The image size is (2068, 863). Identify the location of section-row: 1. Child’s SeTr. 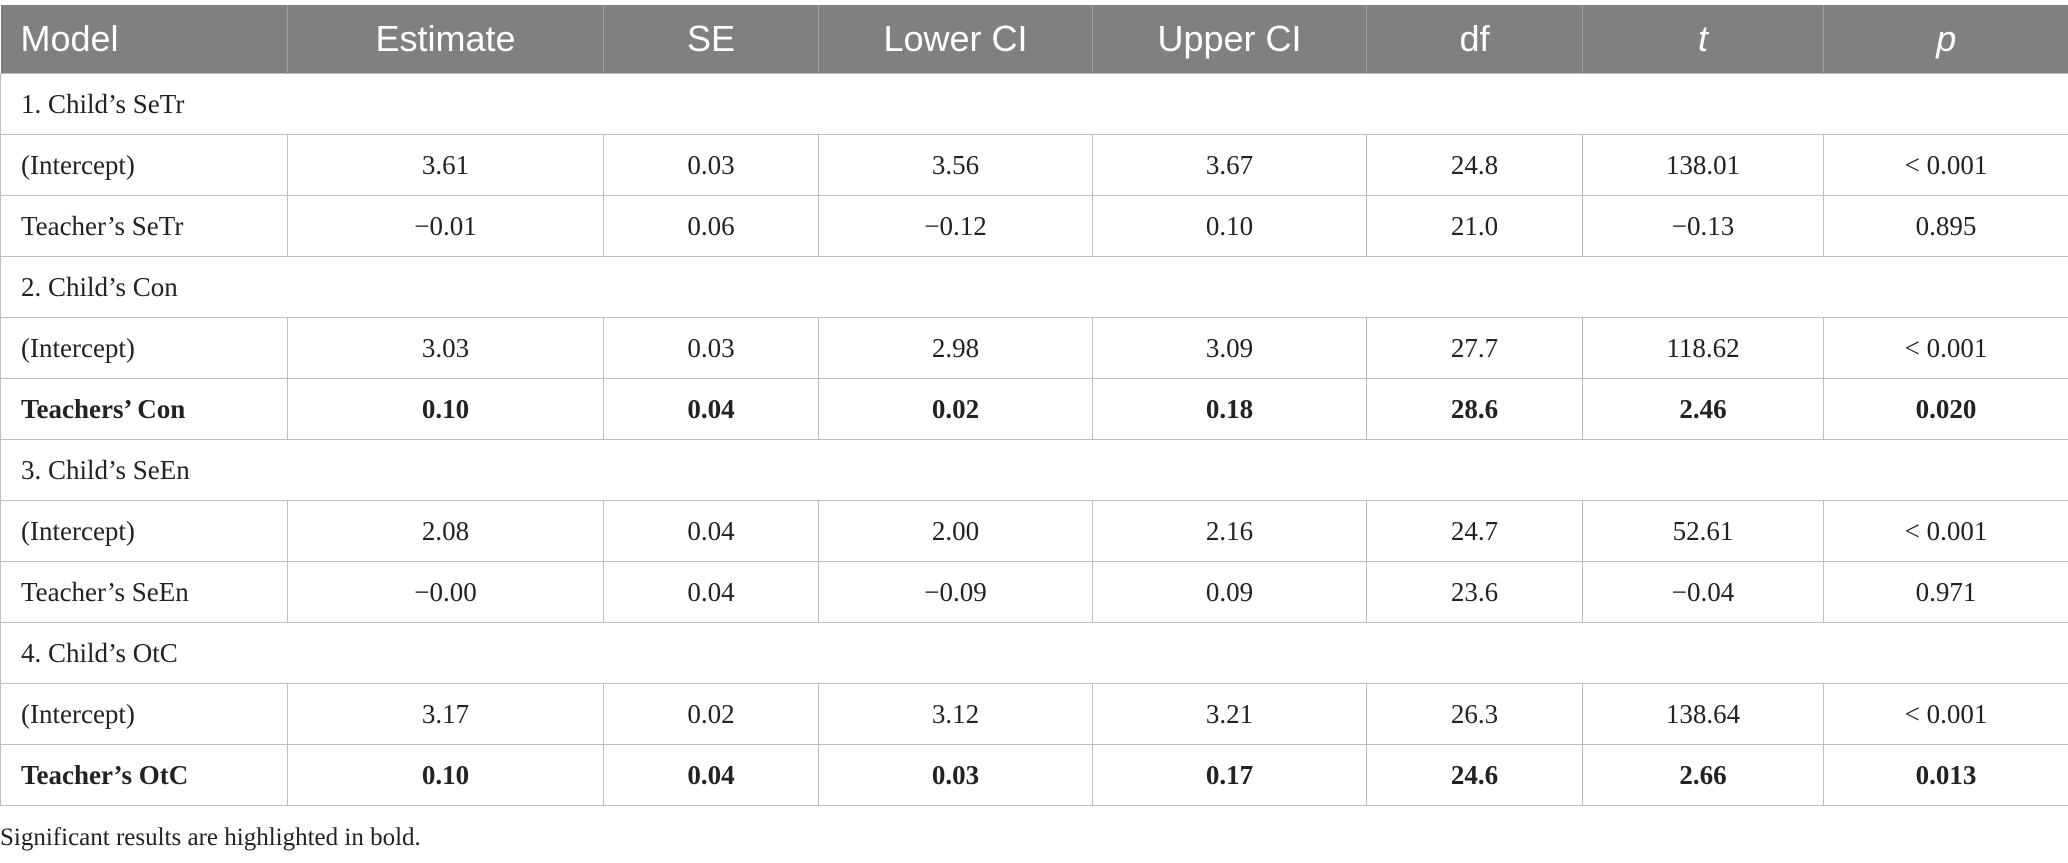
(1034, 104).